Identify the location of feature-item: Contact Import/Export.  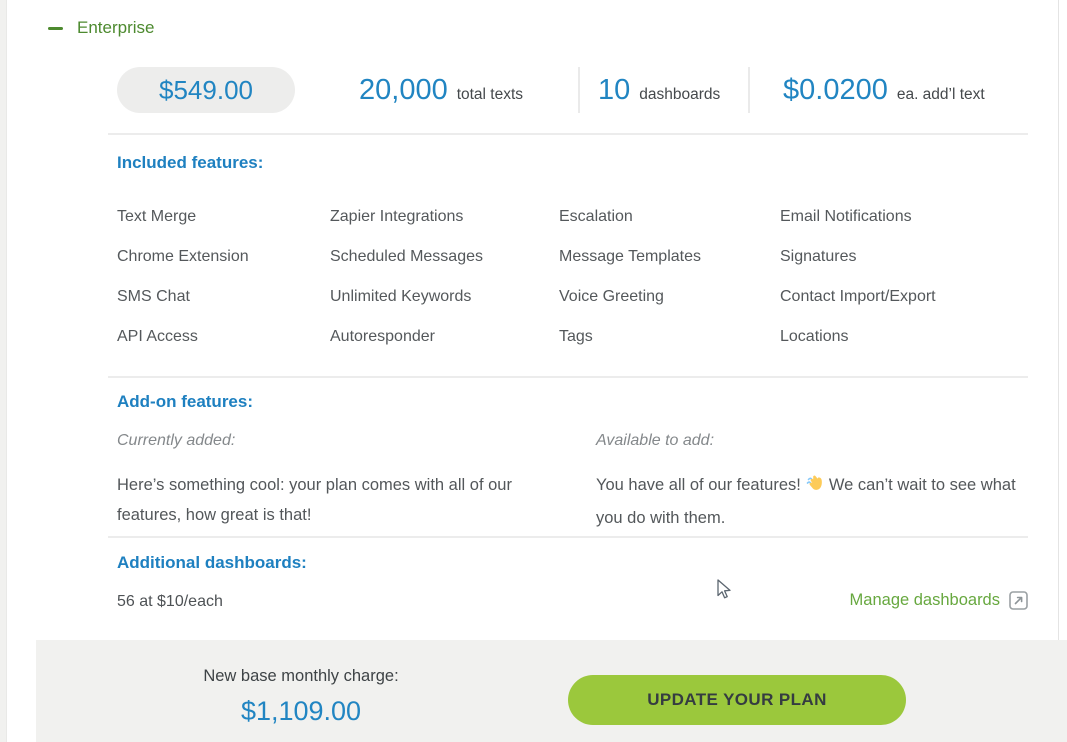
(858, 296).